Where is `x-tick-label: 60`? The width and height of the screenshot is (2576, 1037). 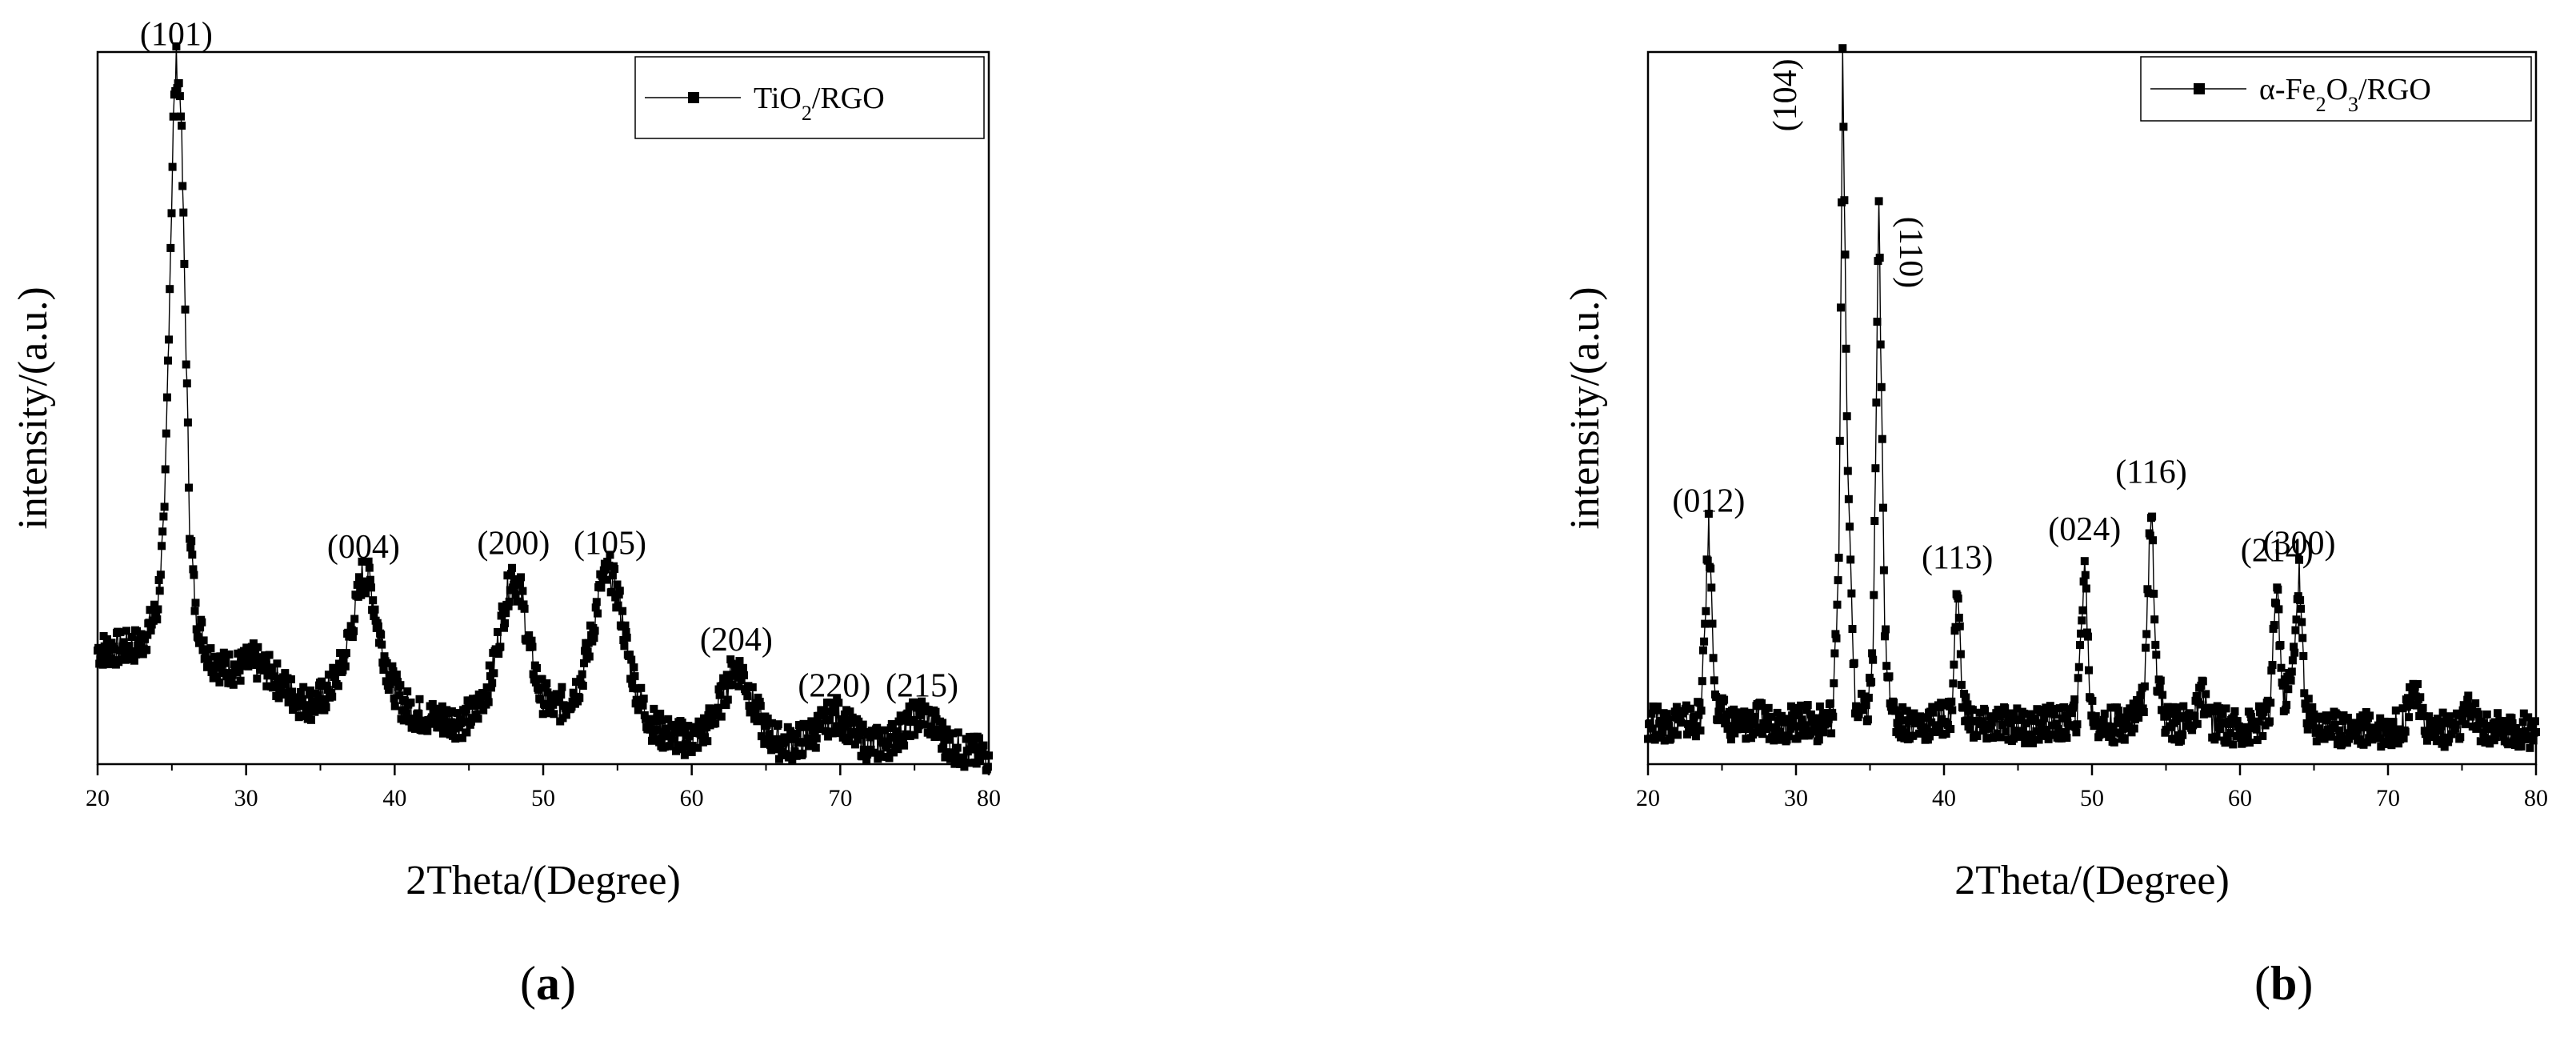 x-tick-label: 60 is located at coordinates (692, 798).